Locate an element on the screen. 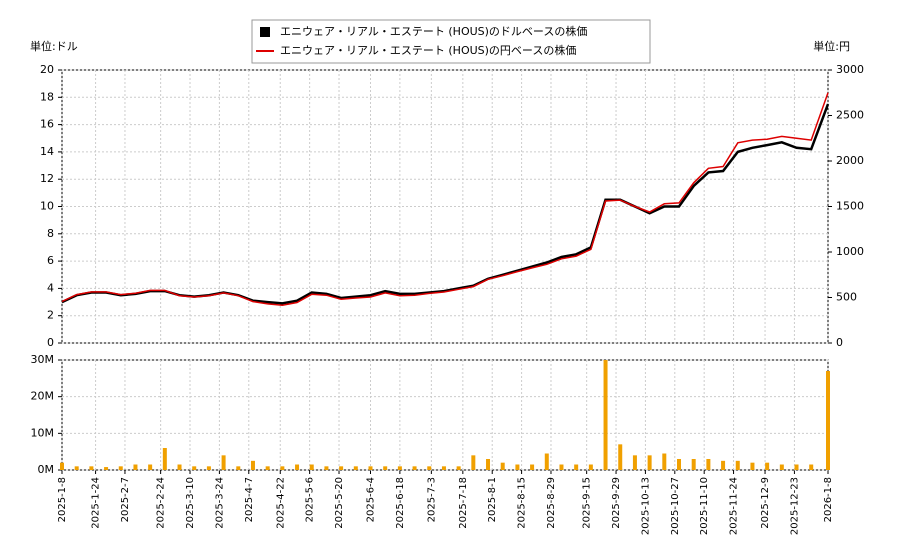 This screenshot has height=550, width=900. y-tick-label: 0 is located at coordinates (50, 342).